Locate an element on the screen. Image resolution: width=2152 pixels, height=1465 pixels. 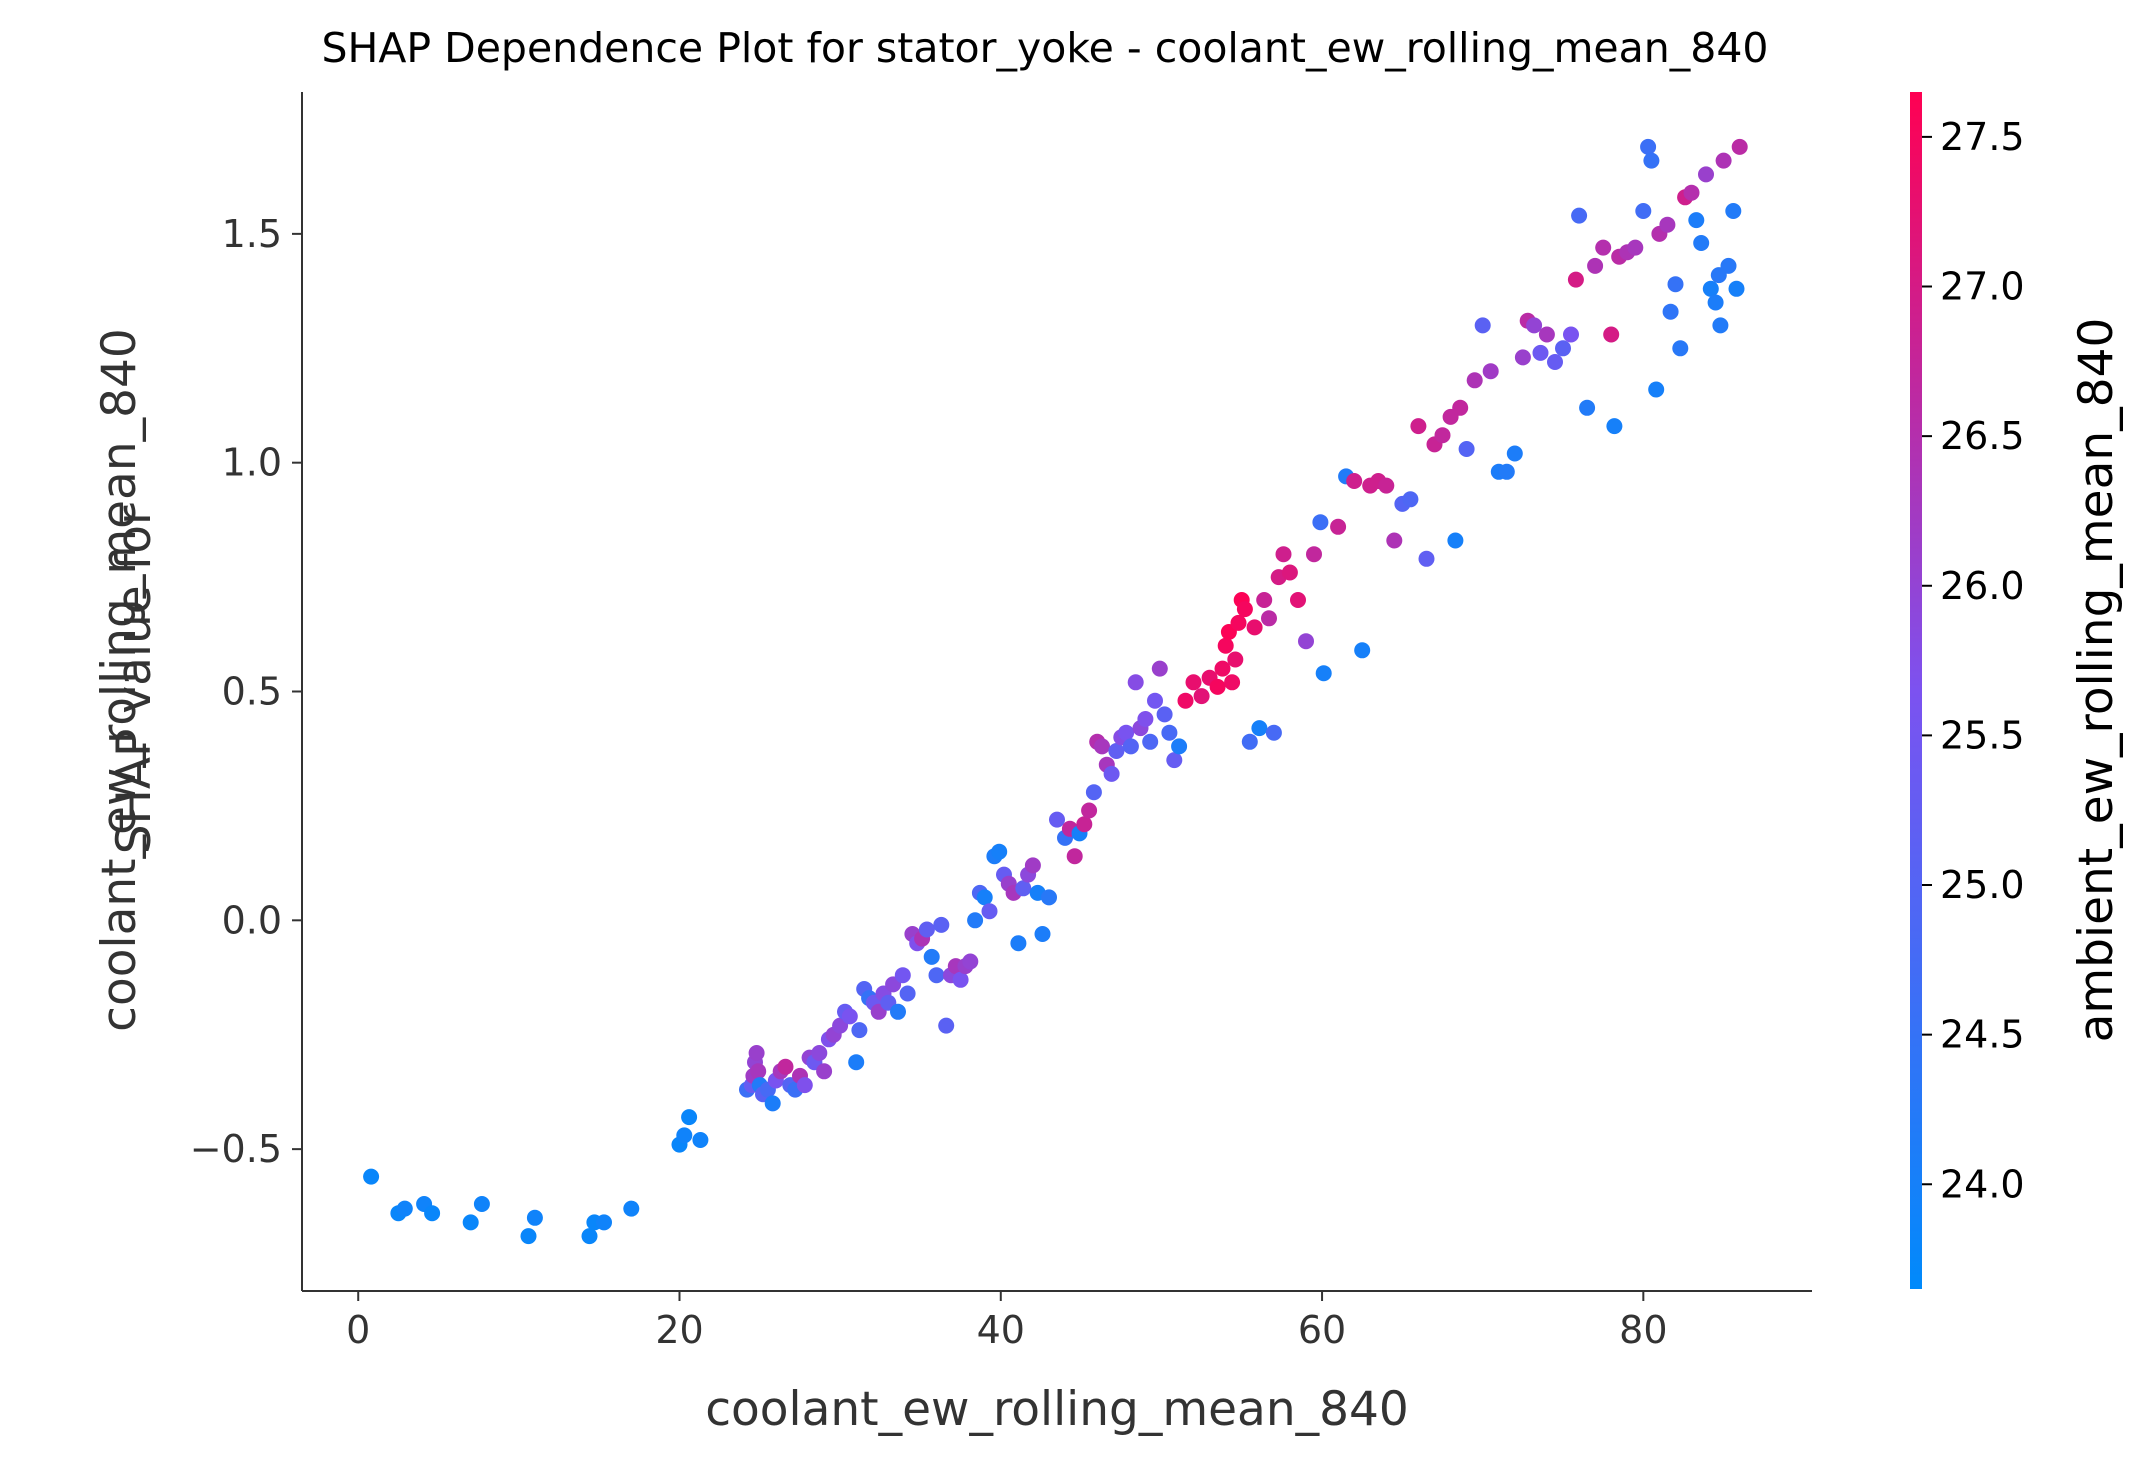
colorbar-tick-label: 24.0 is located at coordinates (1982, 1184).